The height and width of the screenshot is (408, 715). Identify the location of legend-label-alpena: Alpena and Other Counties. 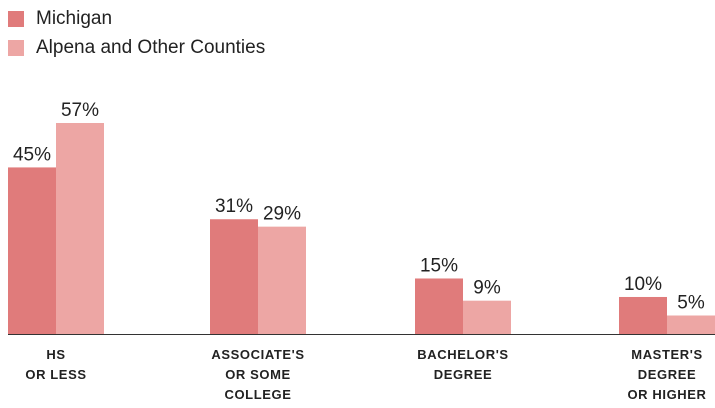
(151, 47).